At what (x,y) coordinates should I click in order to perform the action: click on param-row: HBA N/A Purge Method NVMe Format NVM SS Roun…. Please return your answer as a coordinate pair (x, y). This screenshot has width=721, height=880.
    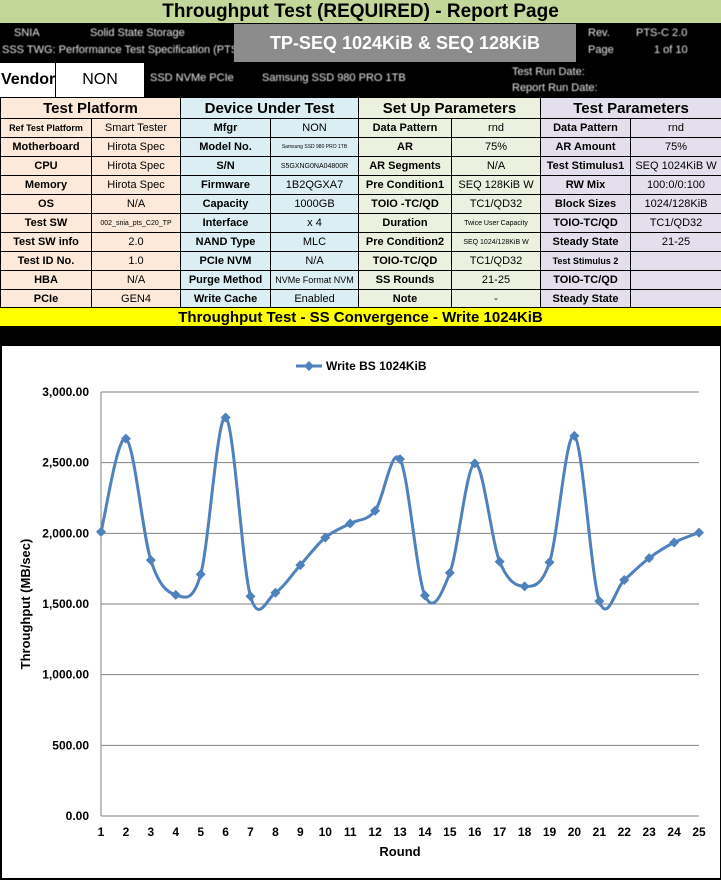
    Looking at the image, I should click on (360, 280).